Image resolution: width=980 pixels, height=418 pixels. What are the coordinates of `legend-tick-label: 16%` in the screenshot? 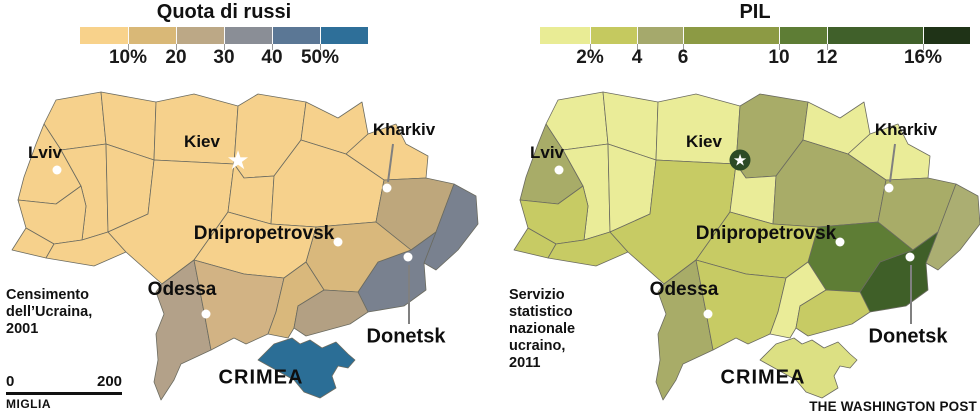 It's located at (923, 57).